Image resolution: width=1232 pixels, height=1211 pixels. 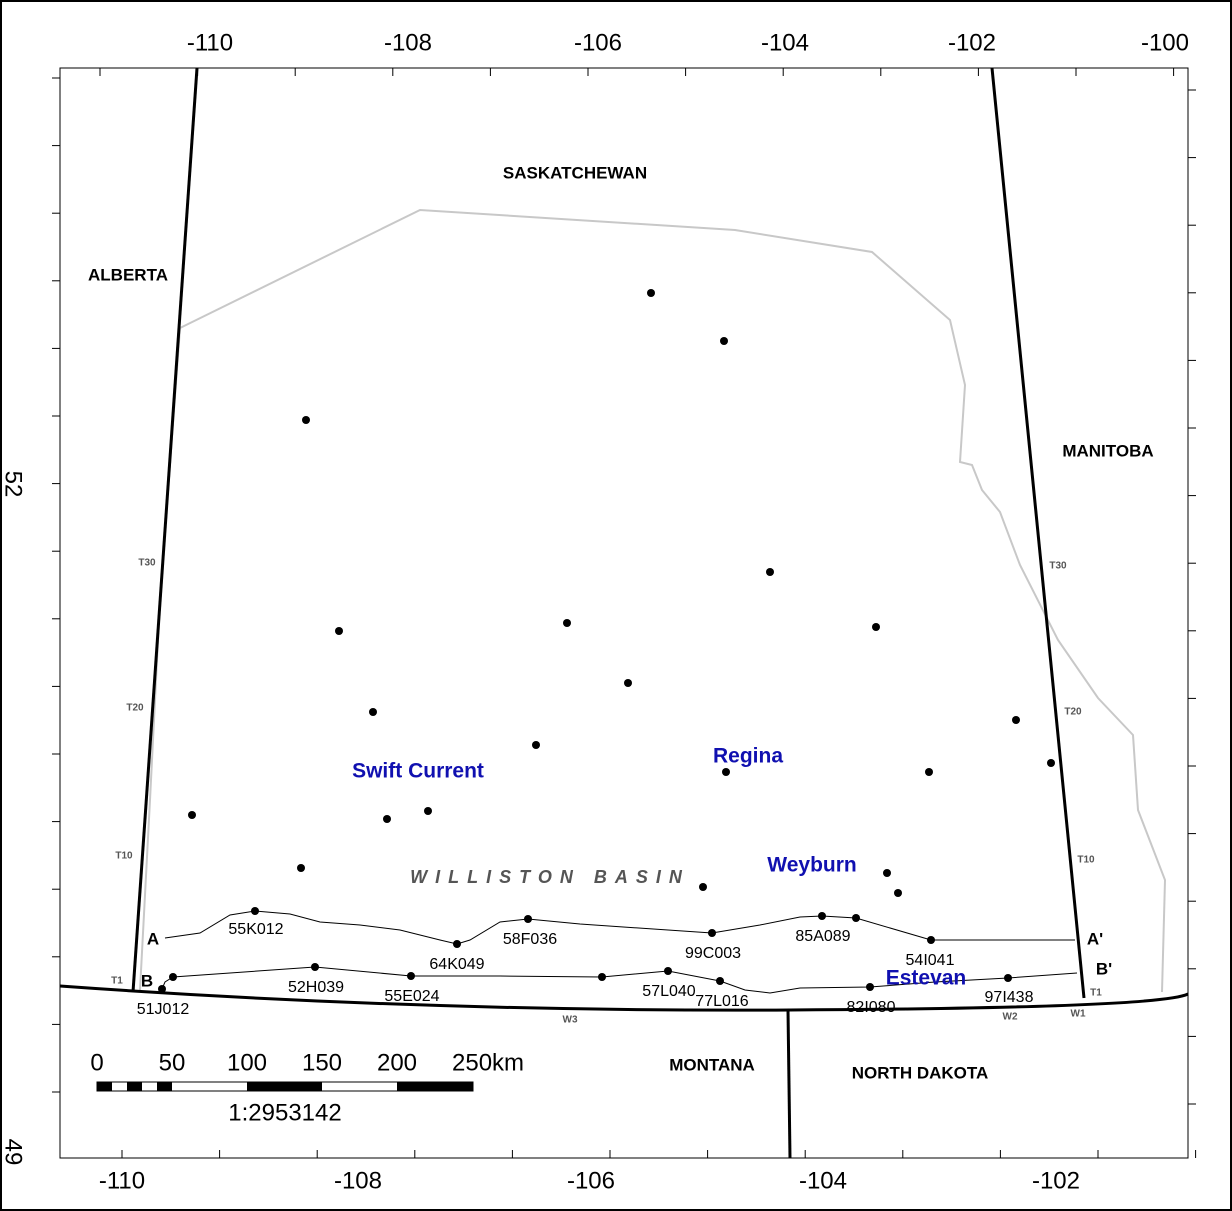 What do you see at coordinates (128, 274) in the screenshot?
I see `region-label: ALBERTA` at bounding box center [128, 274].